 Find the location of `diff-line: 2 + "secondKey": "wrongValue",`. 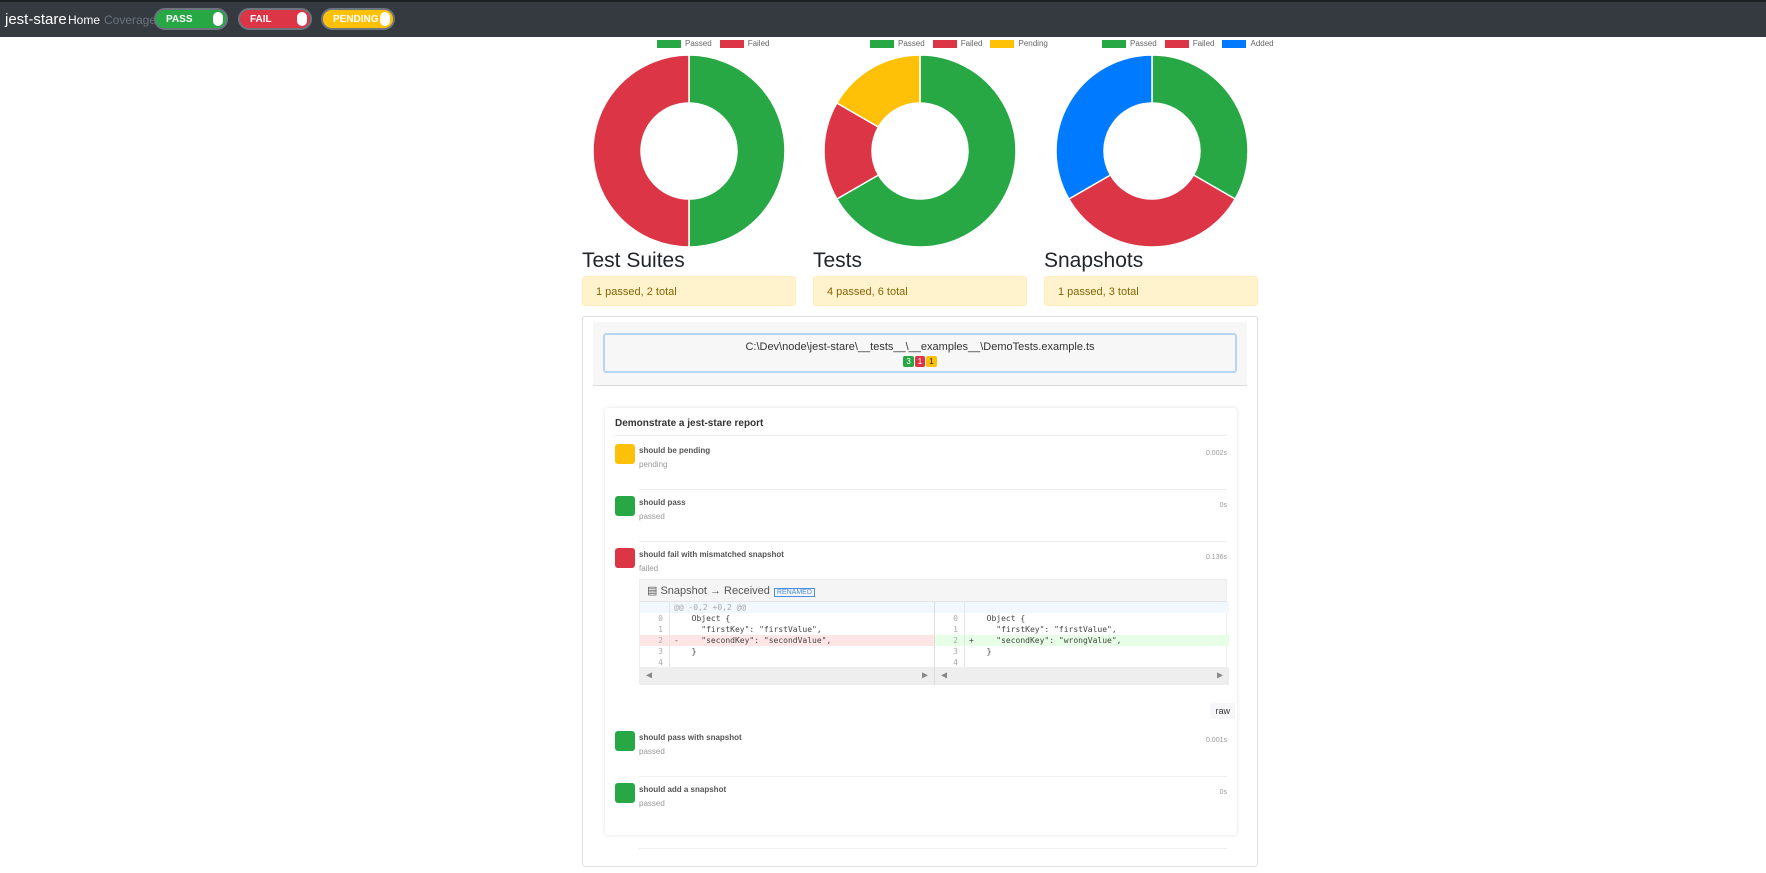

diff-line: 2 + "secondKey": "wrongValue", is located at coordinates (1082, 640).